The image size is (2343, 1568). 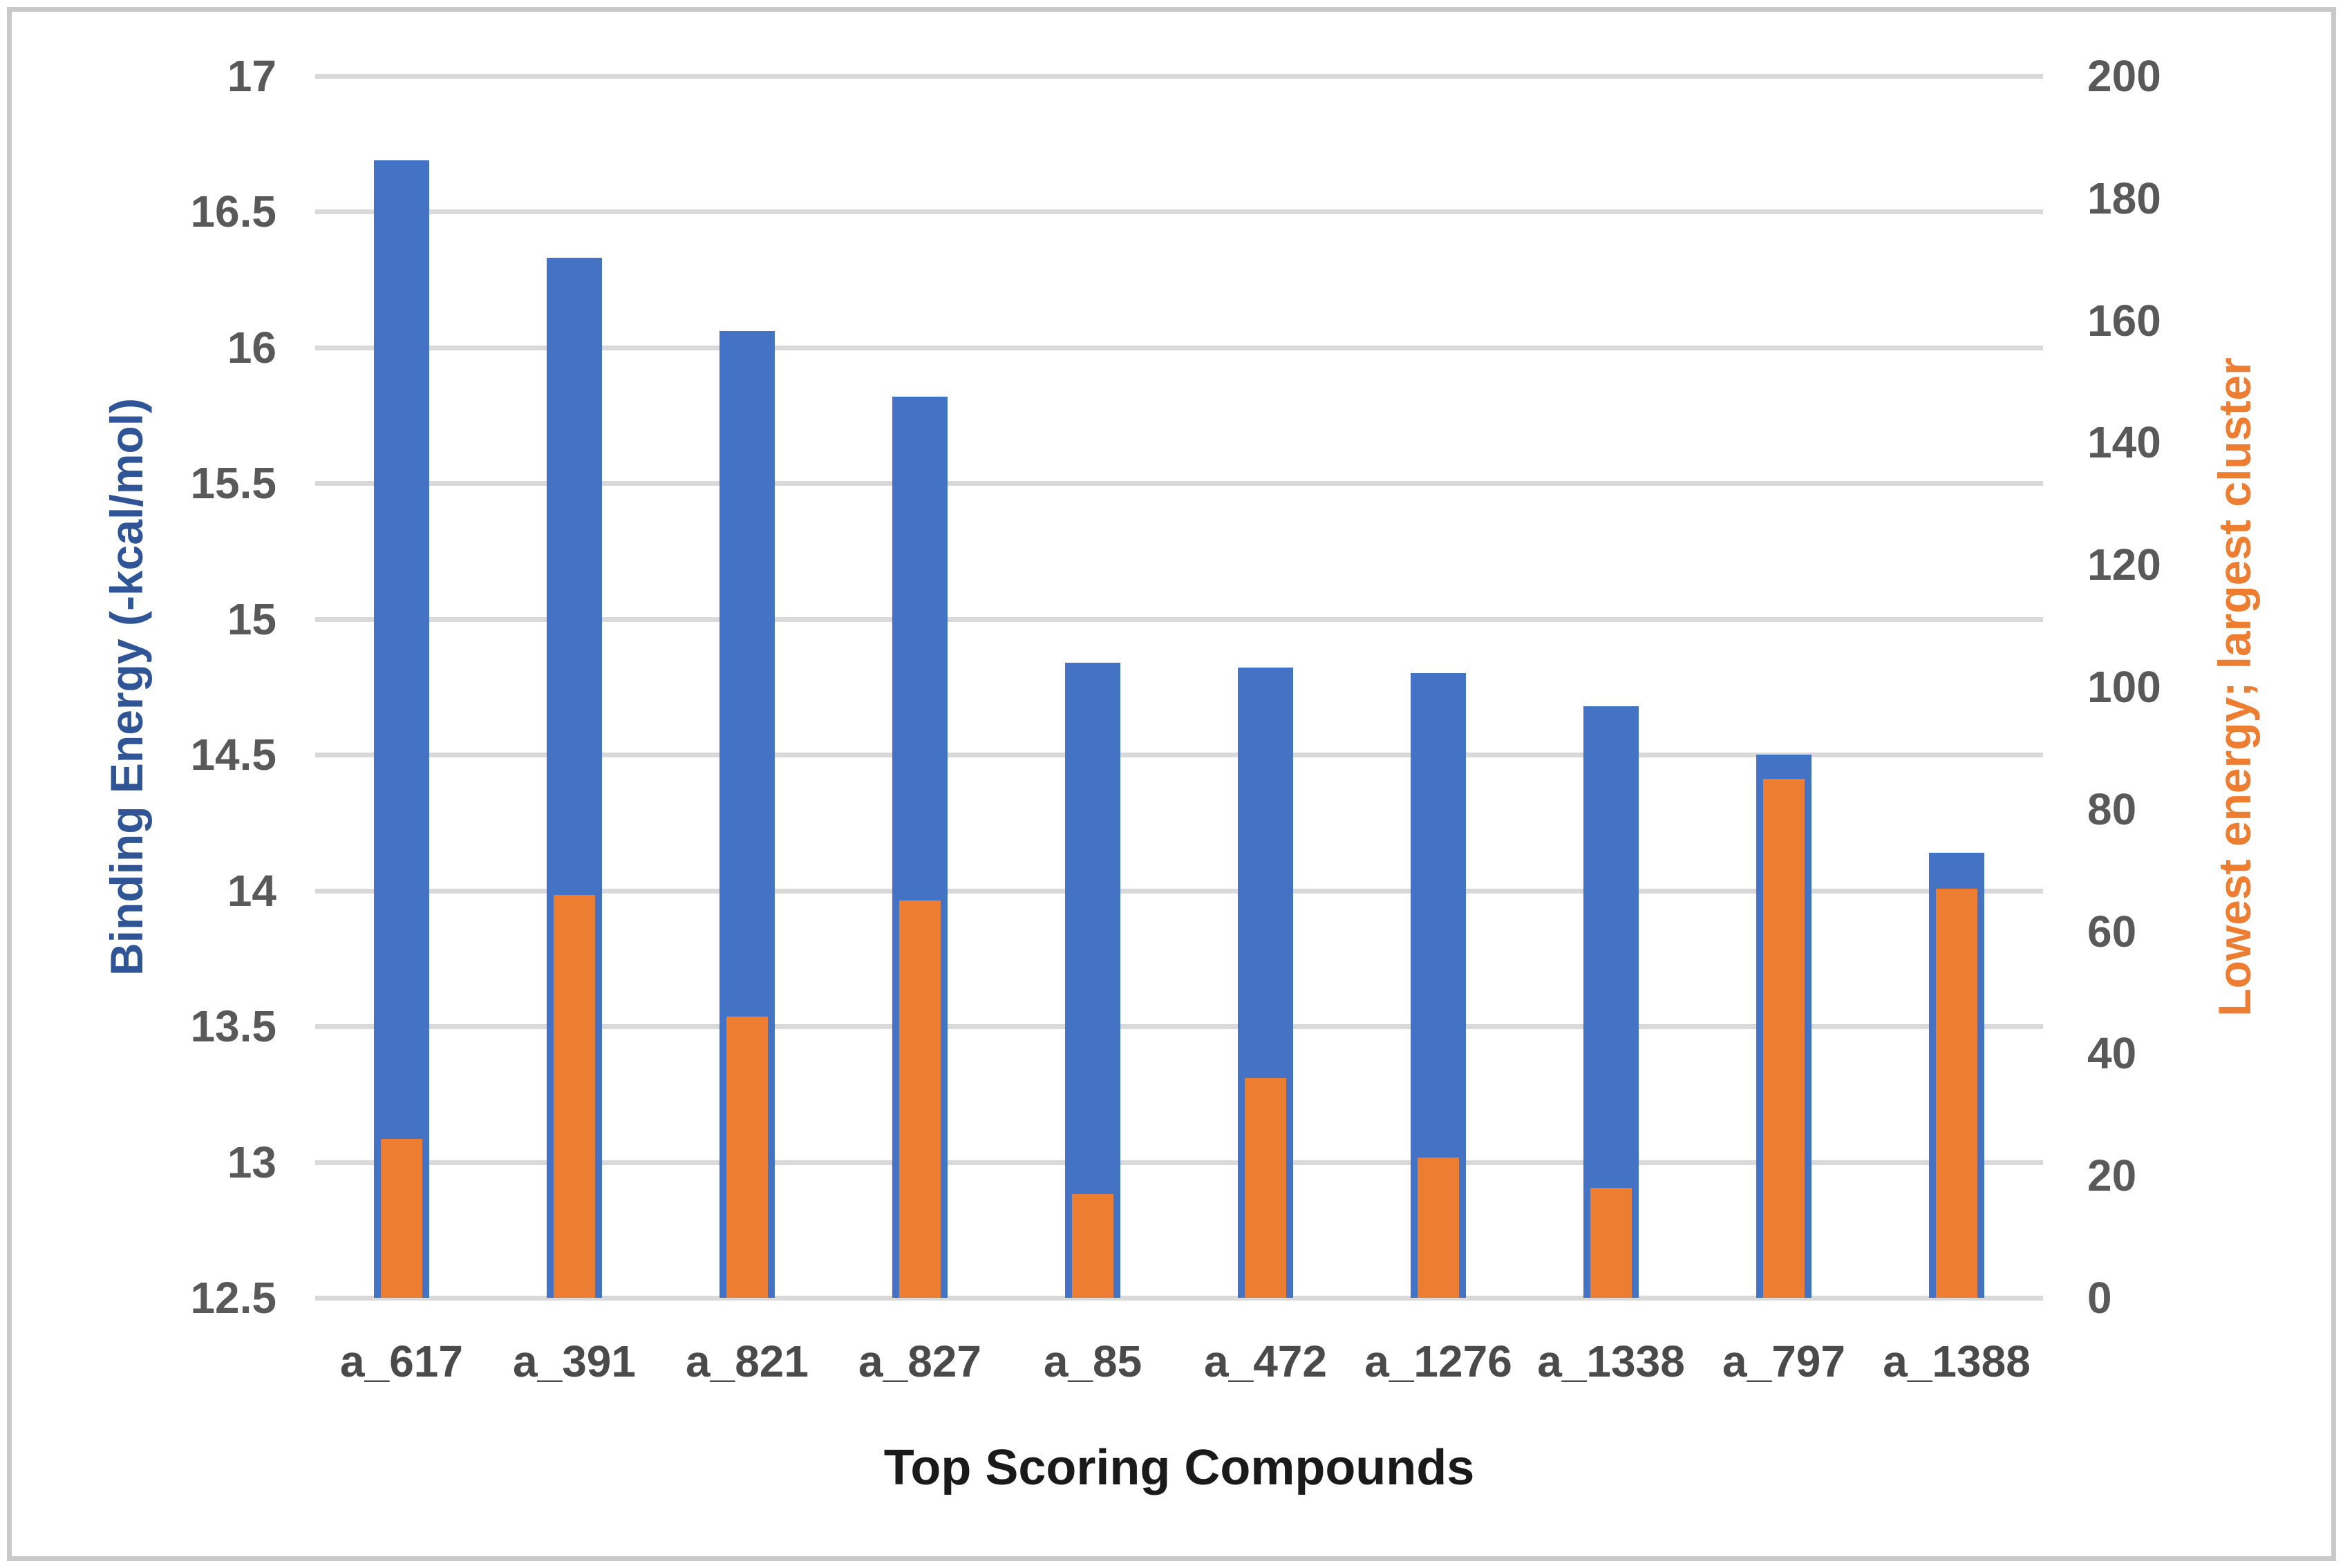 What do you see at coordinates (252, 619) in the screenshot?
I see `left-axis-tick-label: 15` at bounding box center [252, 619].